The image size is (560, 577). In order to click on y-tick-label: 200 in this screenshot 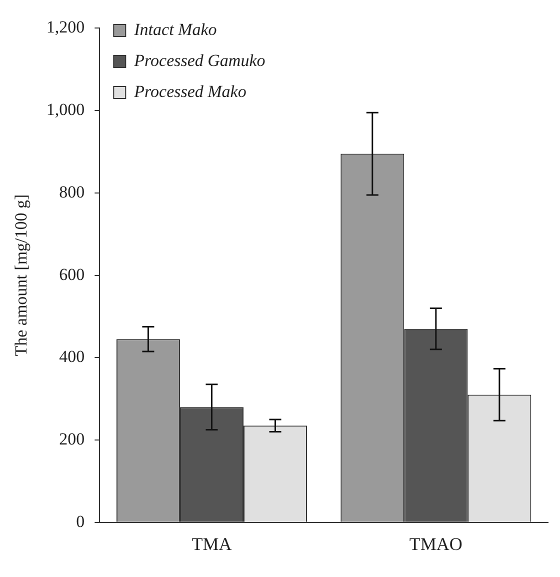, I will do `click(72, 439)`.